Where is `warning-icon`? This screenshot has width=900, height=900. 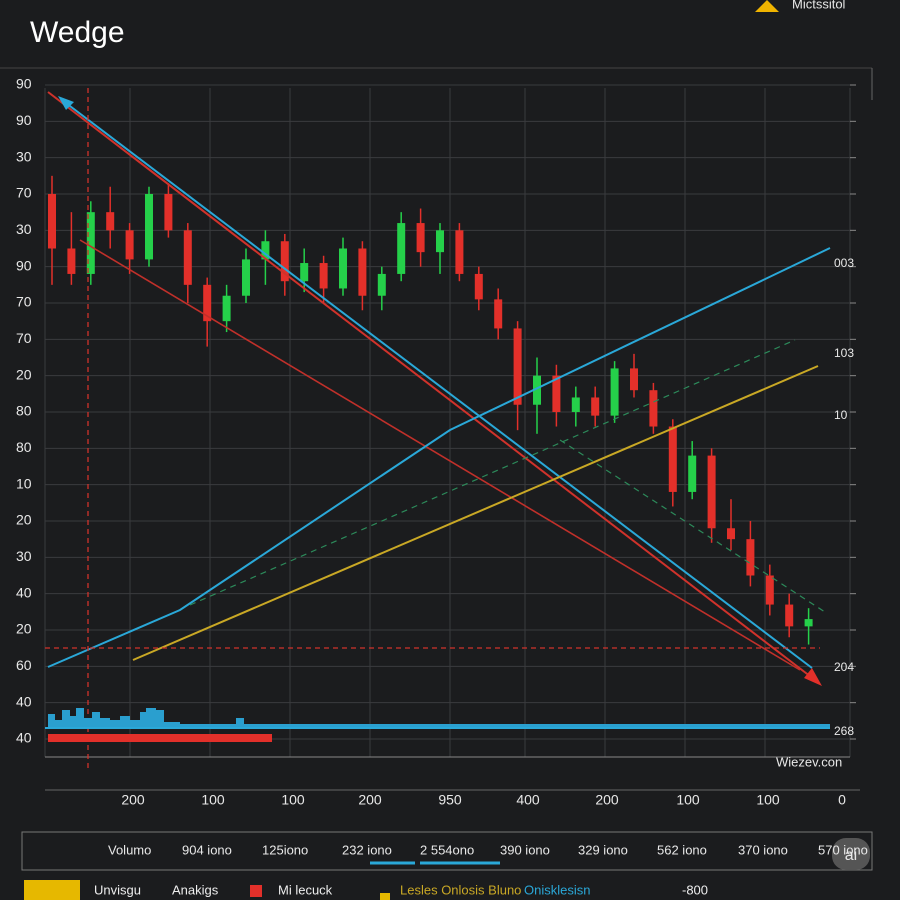
warning-icon is located at coordinates (767, 6).